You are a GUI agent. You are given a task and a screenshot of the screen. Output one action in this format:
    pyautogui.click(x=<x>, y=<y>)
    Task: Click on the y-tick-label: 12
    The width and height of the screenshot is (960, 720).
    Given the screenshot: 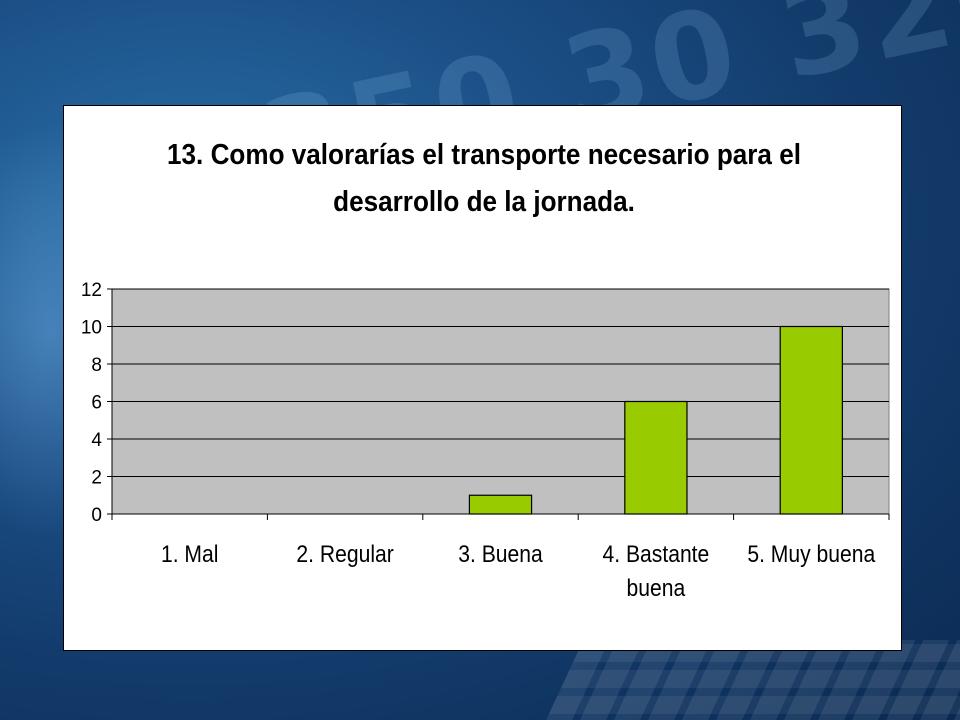 What is the action you would take?
    pyautogui.click(x=91, y=290)
    